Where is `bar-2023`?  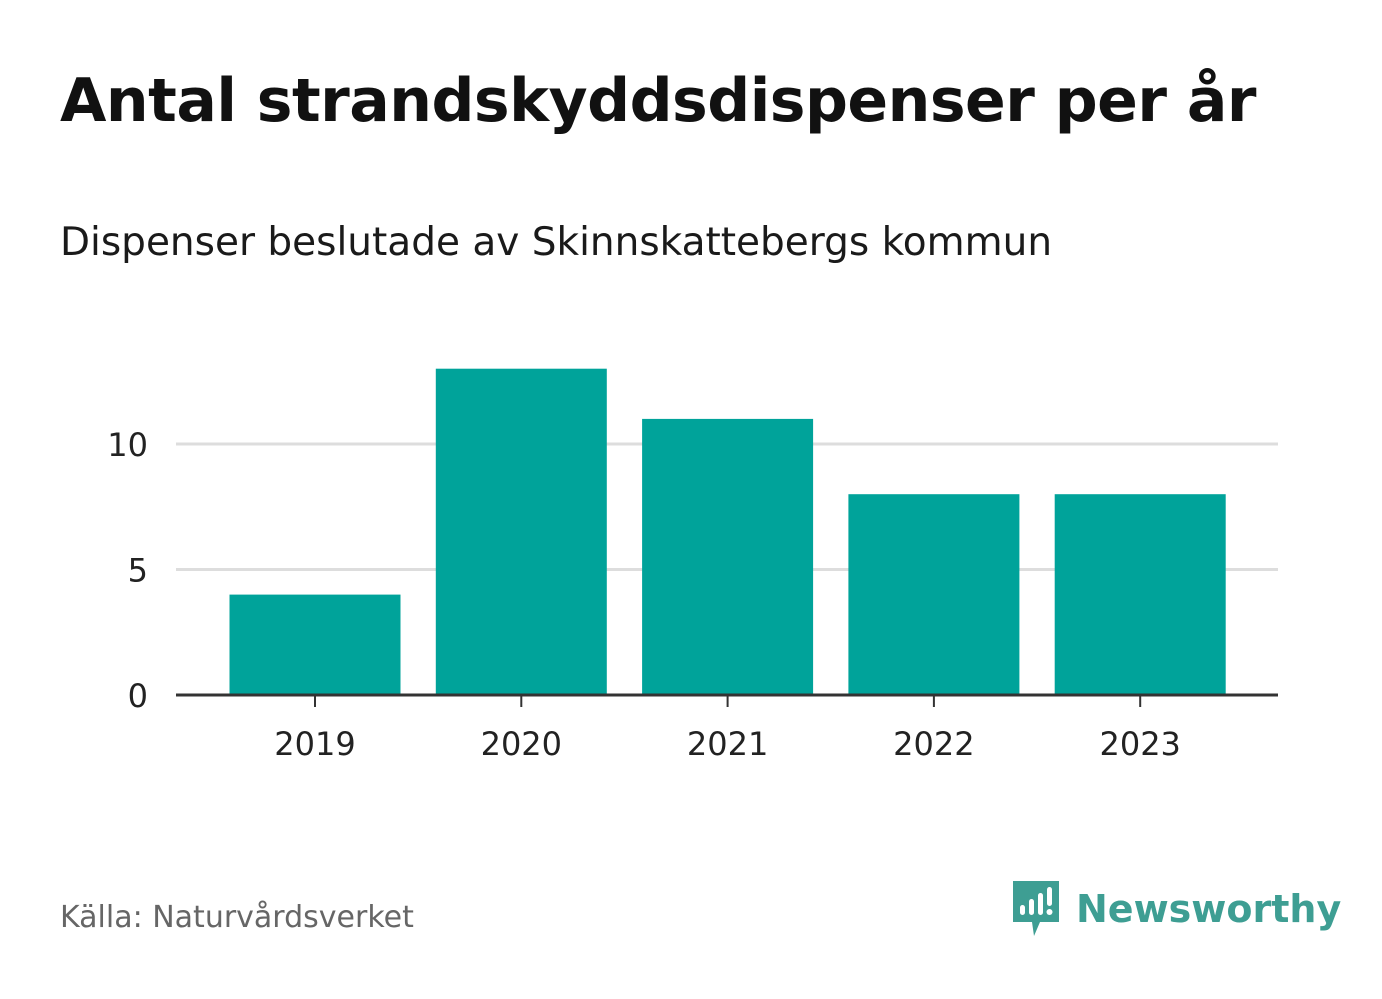
bar-2023 is located at coordinates (1140, 594).